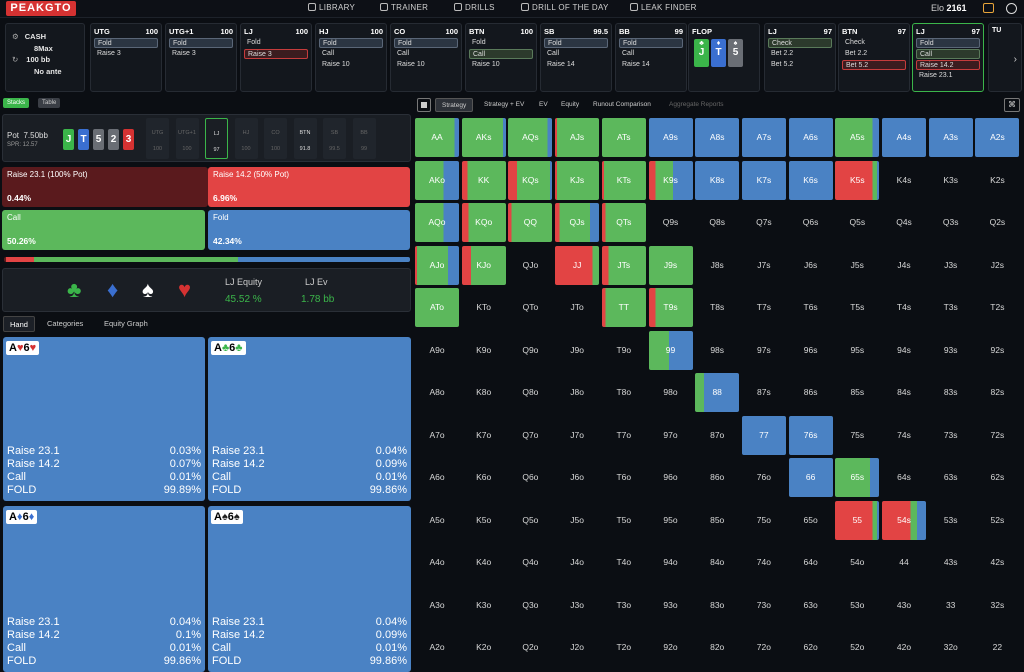 The width and height of the screenshot is (1024, 672). Describe the element at coordinates (997, 562) in the screenshot. I see `hand-cell: 42s` at that location.